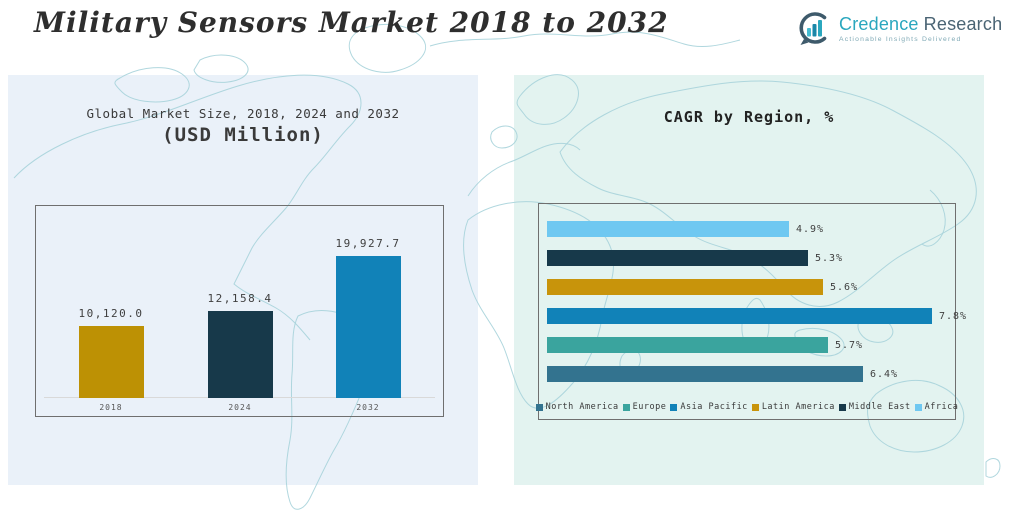  Describe the element at coordinates (240, 407) in the screenshot. I see `x-tick-2024: 2024` at that location.